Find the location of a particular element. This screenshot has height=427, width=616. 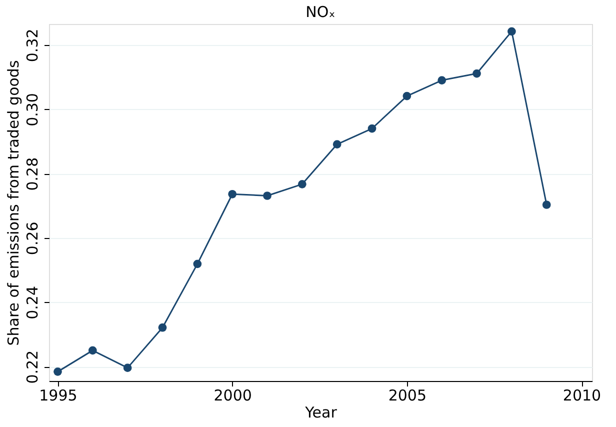

x-tick-label: 2000 is located at coordinates (233, 395).